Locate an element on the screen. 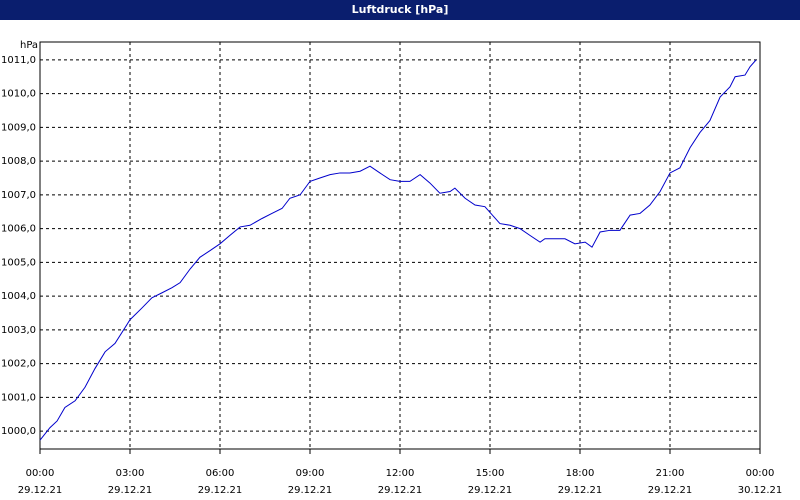  y-tick-label: 1001,0 is located at coordinates (18, 397).